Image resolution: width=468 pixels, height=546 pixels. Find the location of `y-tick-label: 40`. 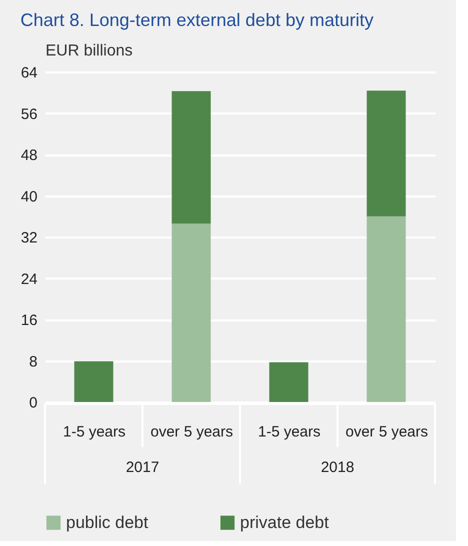

y-tick-label: 40 is located at coordinates (29, 197).